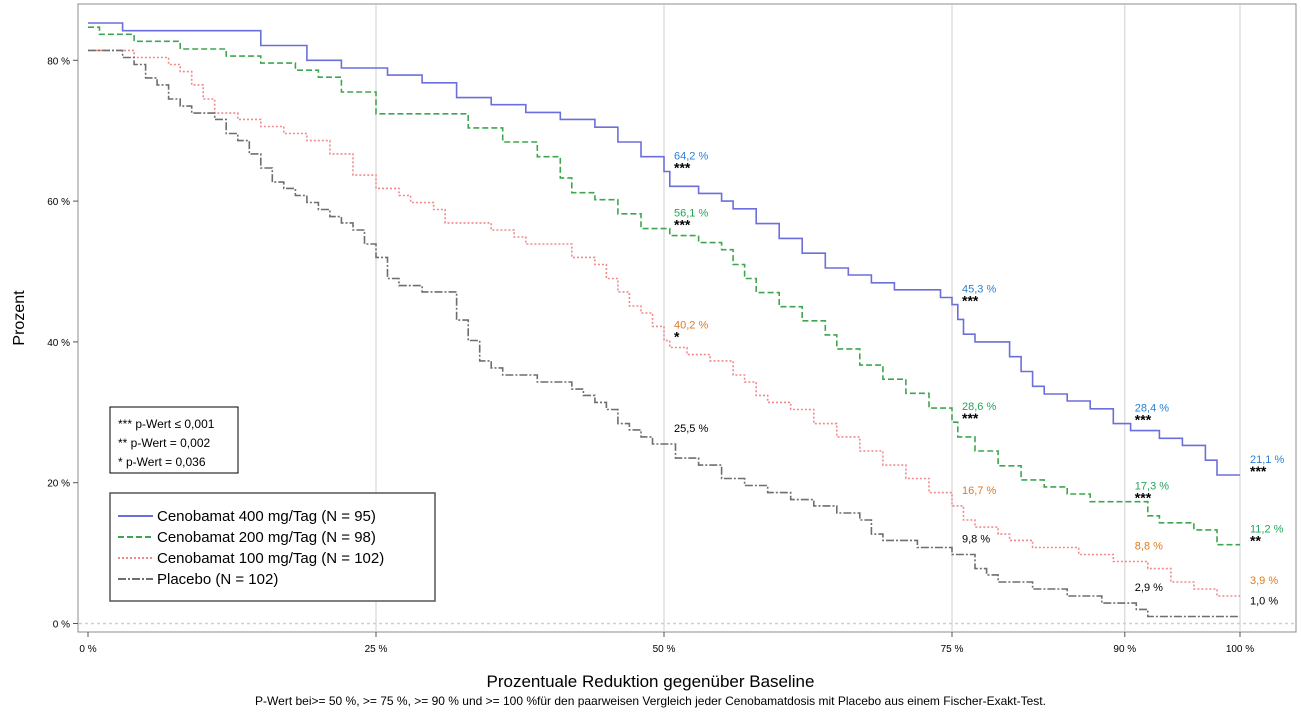 This screenshot has height=712, width=1301. Describe the element at coordinates (1264, 601) in the screenshot. I see `value-annotation: 1,0 %` at that location.